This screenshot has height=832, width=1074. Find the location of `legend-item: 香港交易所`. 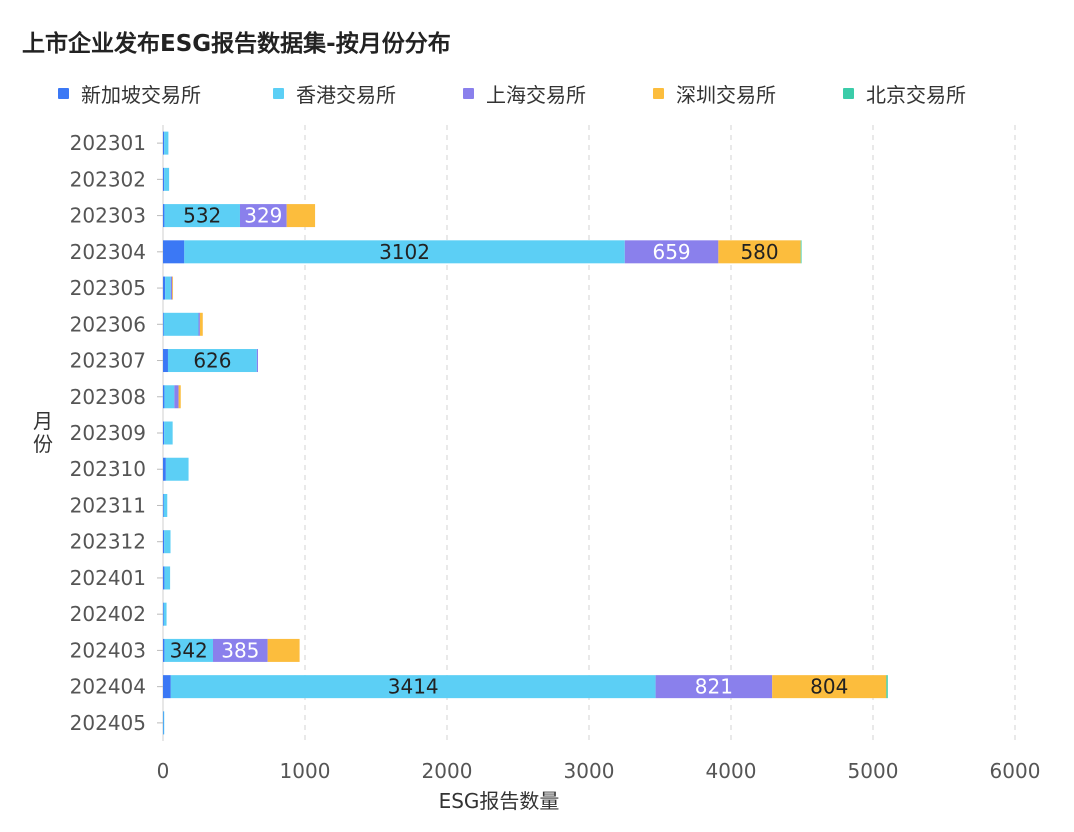

legend-item: 香港交易所 is located at coordinates (334, 93).